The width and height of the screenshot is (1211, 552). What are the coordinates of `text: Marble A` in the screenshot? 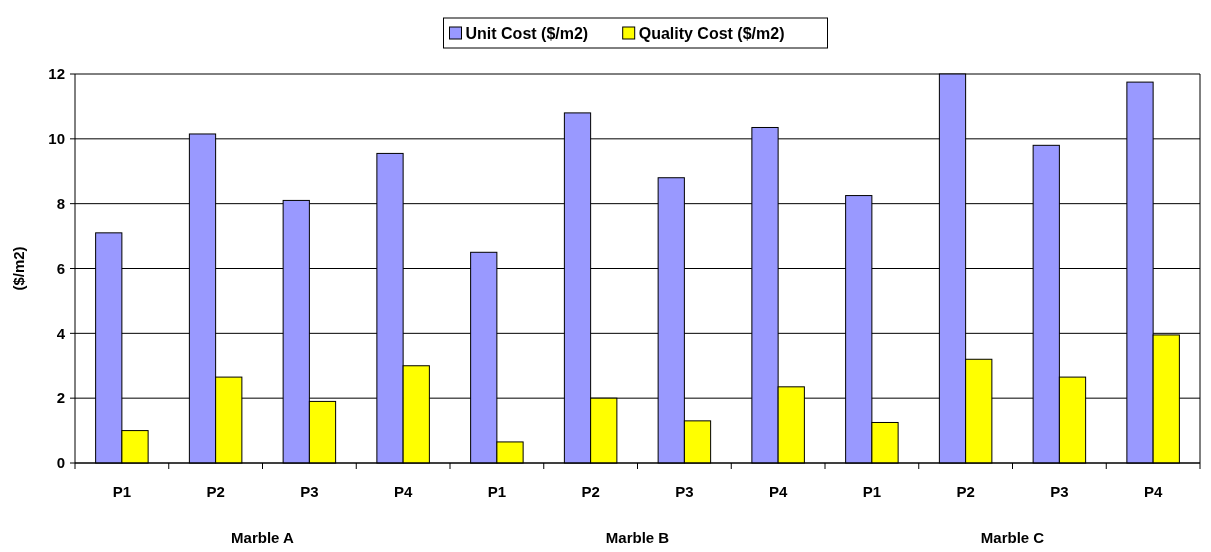 It's located at (263, 537).